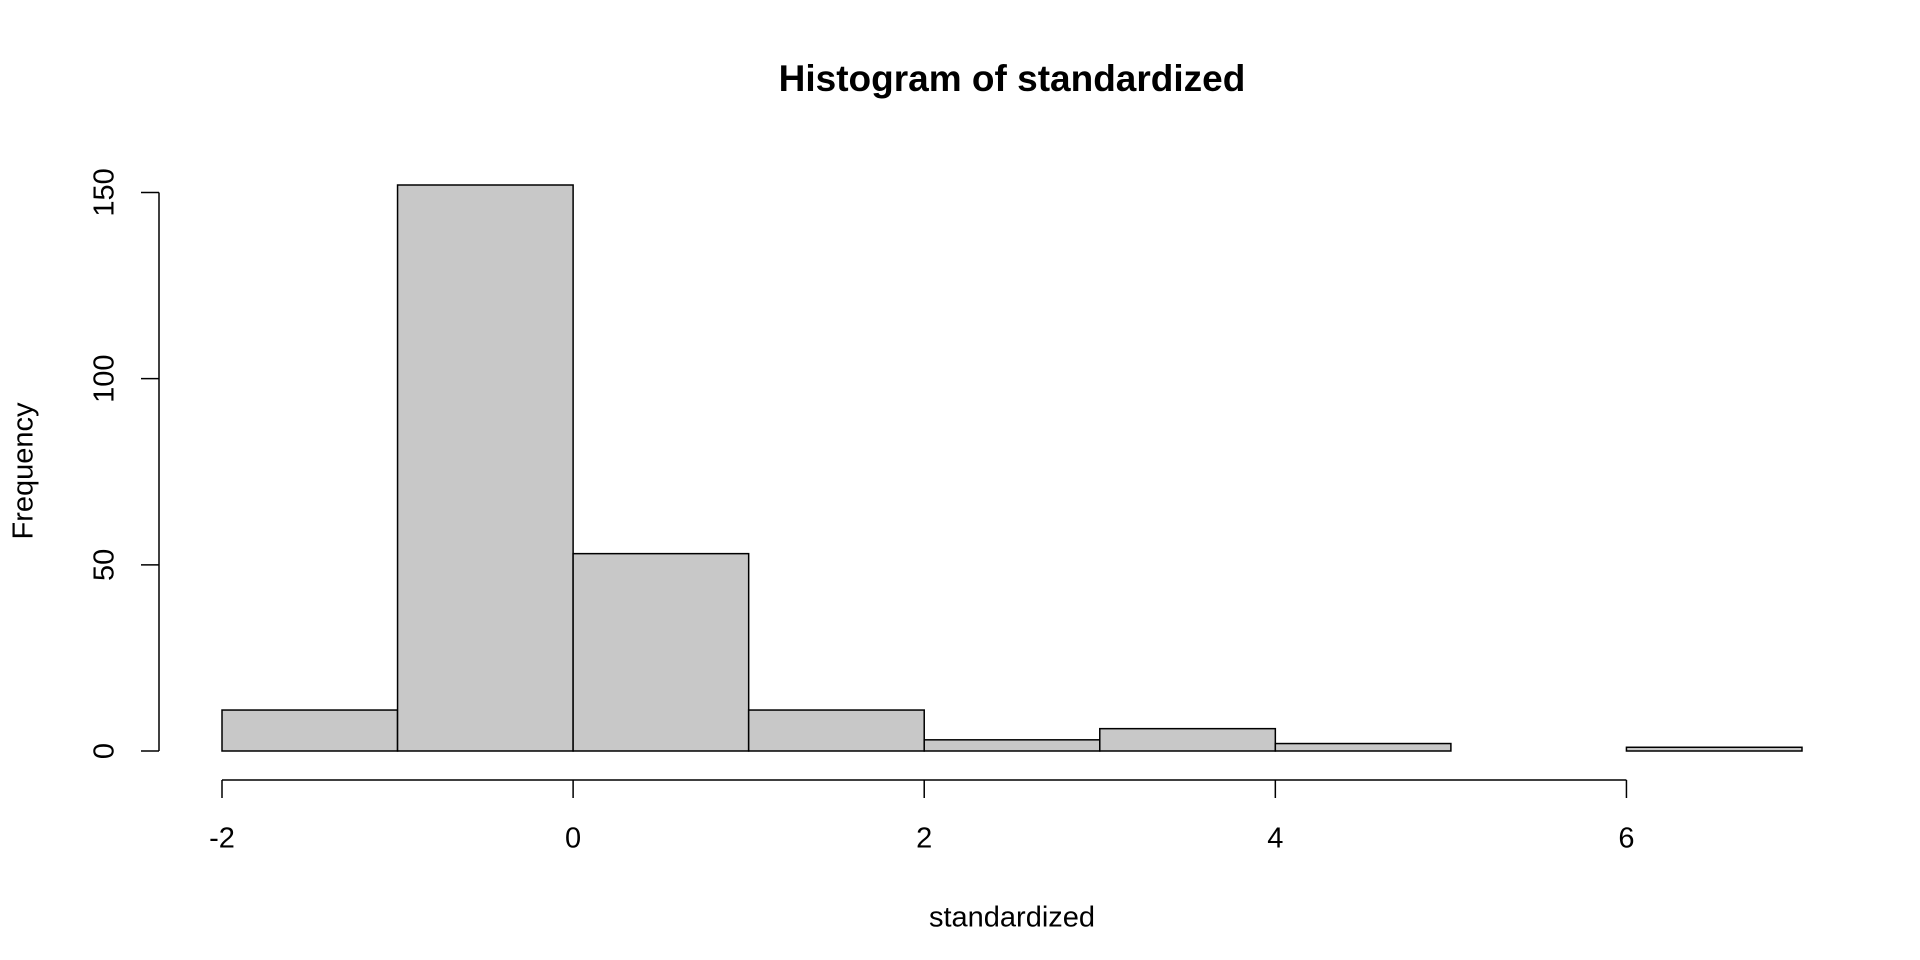 This screenshot has height=960, width=1920. Describe the element at coordinates (1012, 78) in the screenshot. I see `chart-title: Histogram of standardized` at that location.